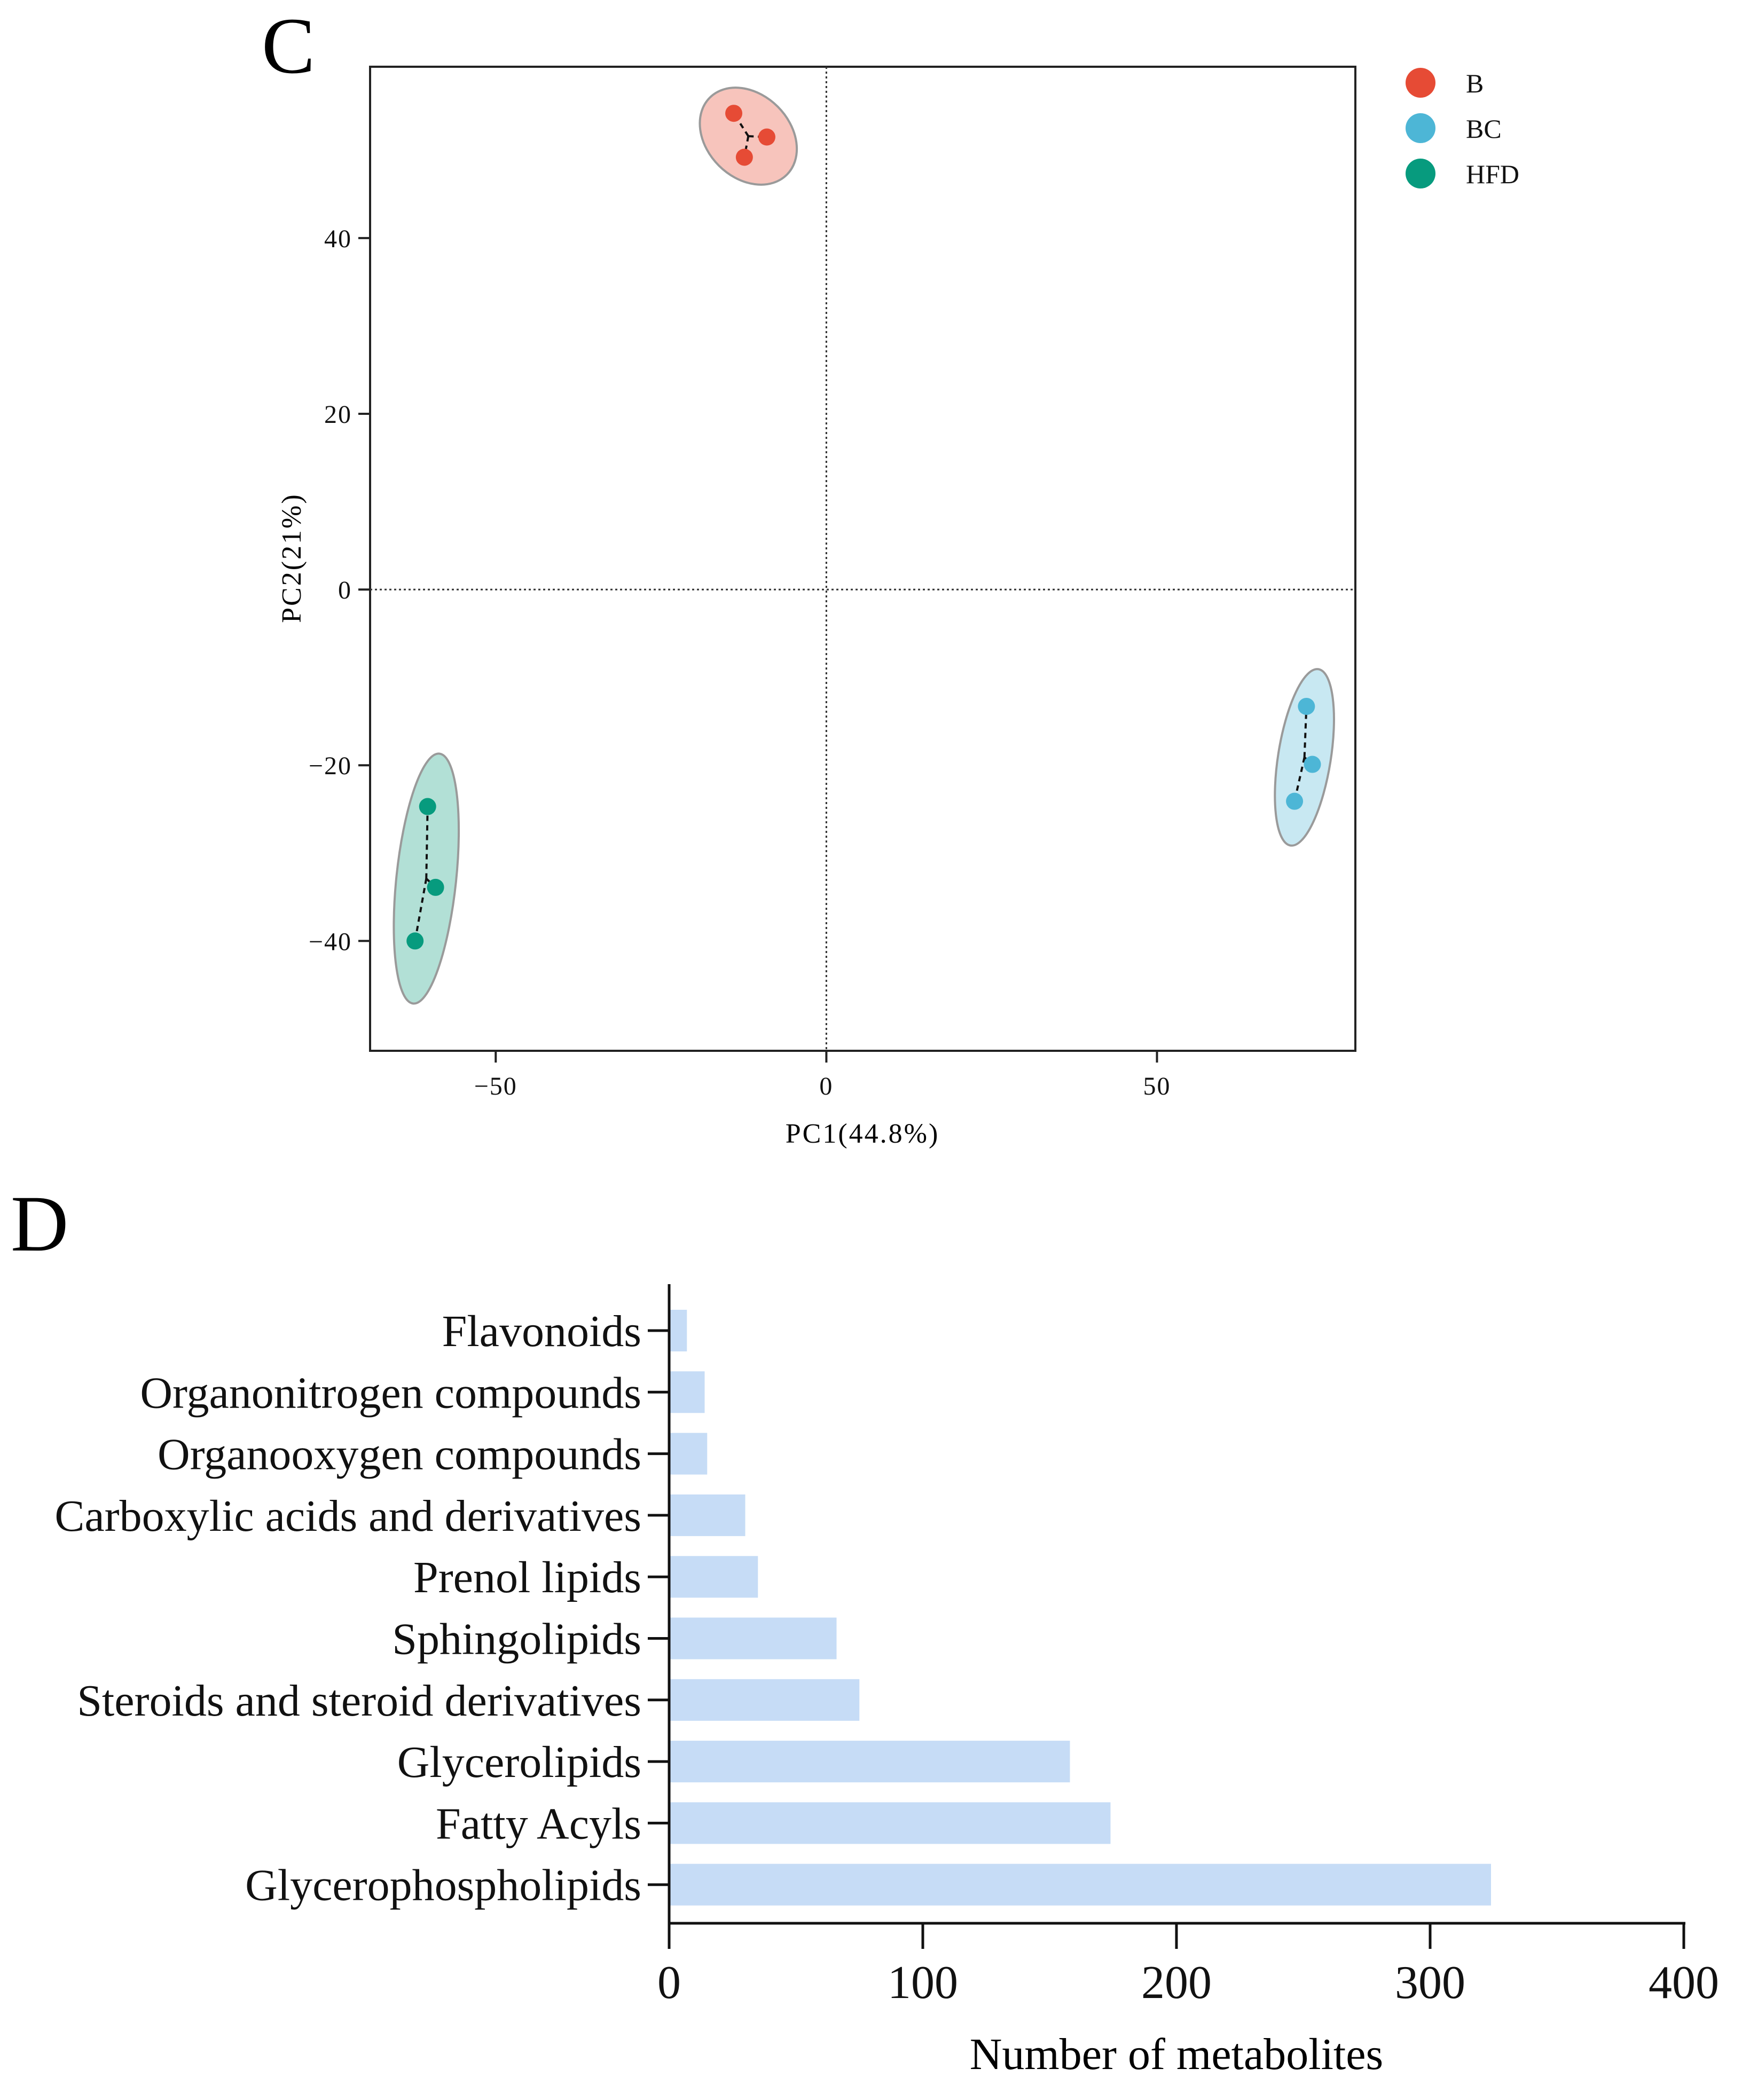 The width and height of the screenshot is (1742, 2100). What do you see at coordinates (538, 1824) in the screenshot?
I see `category-label: Fatty Acyls` at bounding box center [538, 1824].